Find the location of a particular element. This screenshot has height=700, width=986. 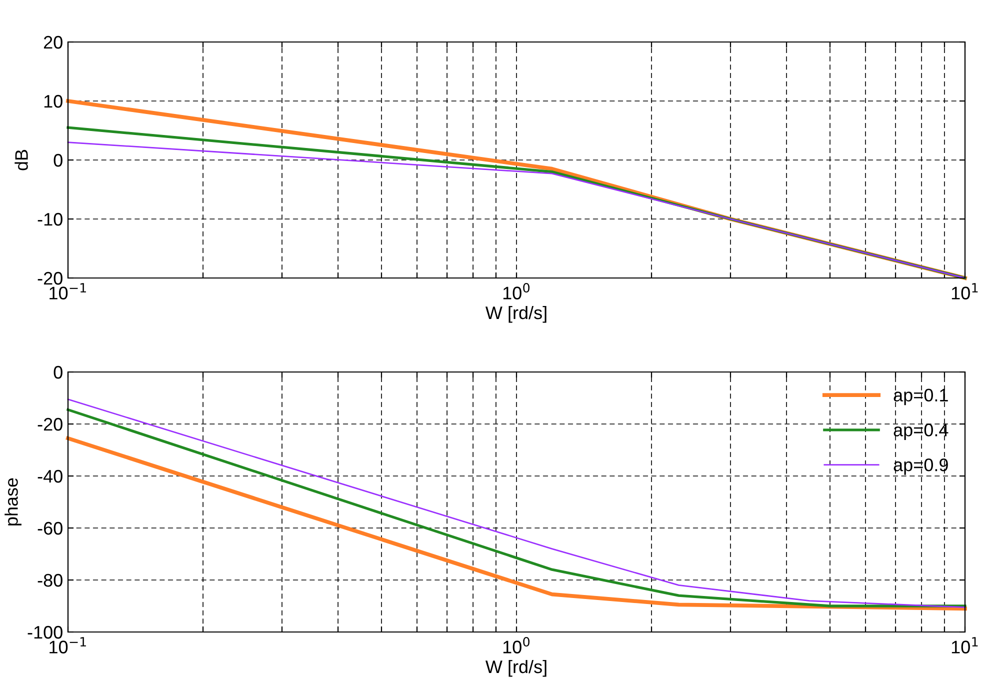

y-axis-title: phase is located at coordinates (13, 502).